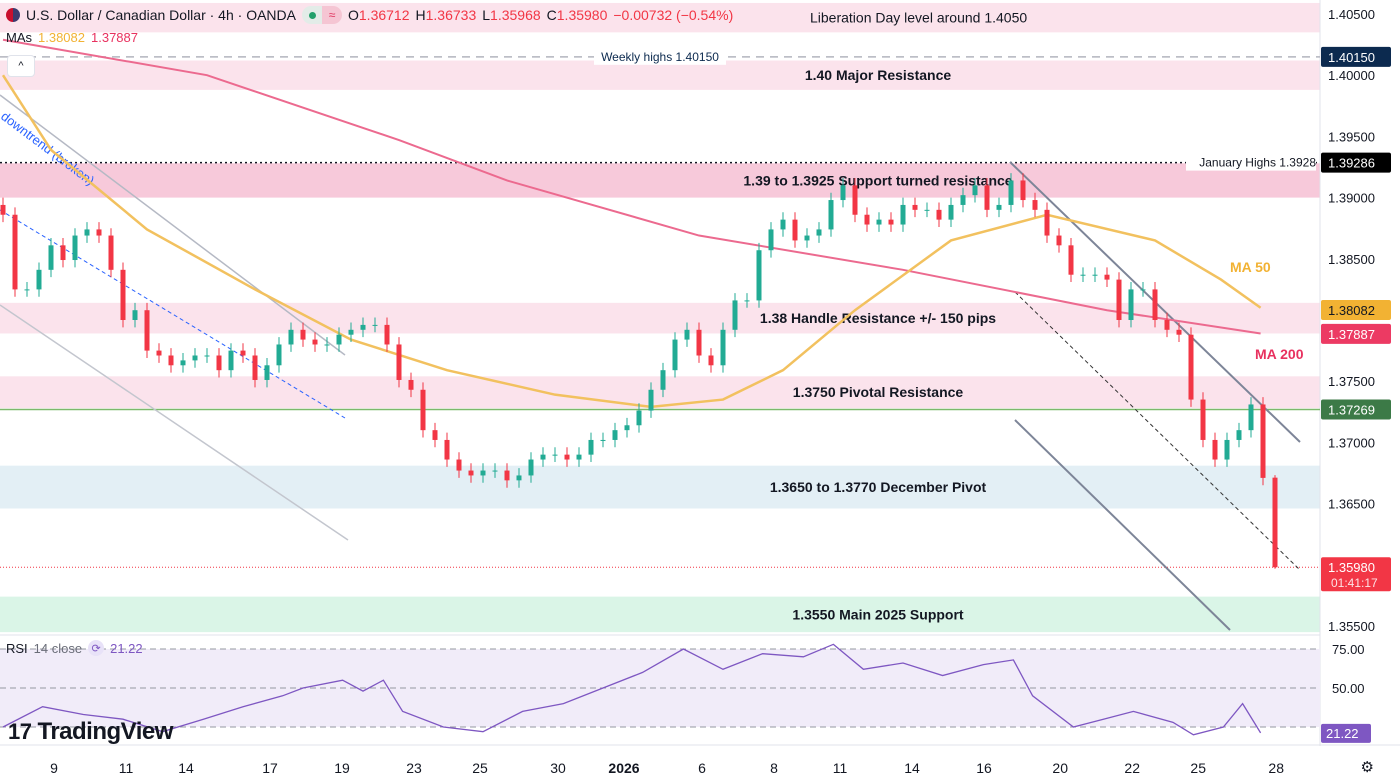 This screenshot has height=781, width=1400. What do you see at coordinates (173, 225) in the screenshot?
I see `trendline-upper-grey` at bounding box center [173, 225].